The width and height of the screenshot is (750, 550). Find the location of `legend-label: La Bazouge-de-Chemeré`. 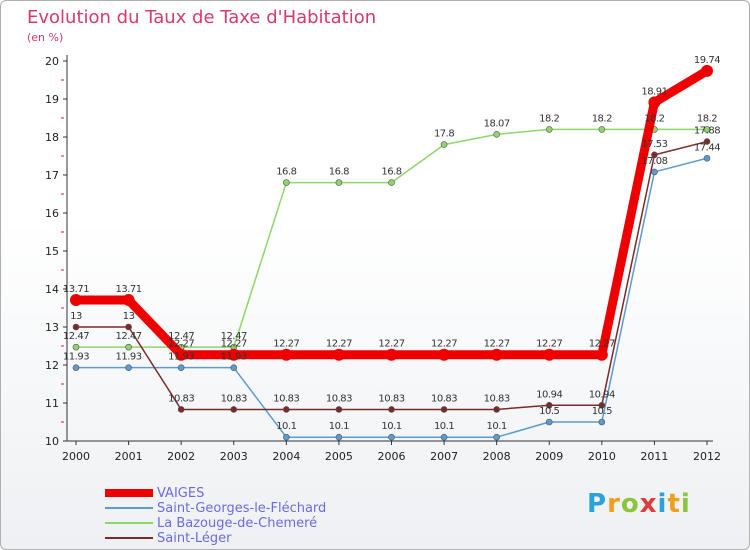

legend-label: La Bazouge-de-Chemeré is located at coordinates (237, 523).